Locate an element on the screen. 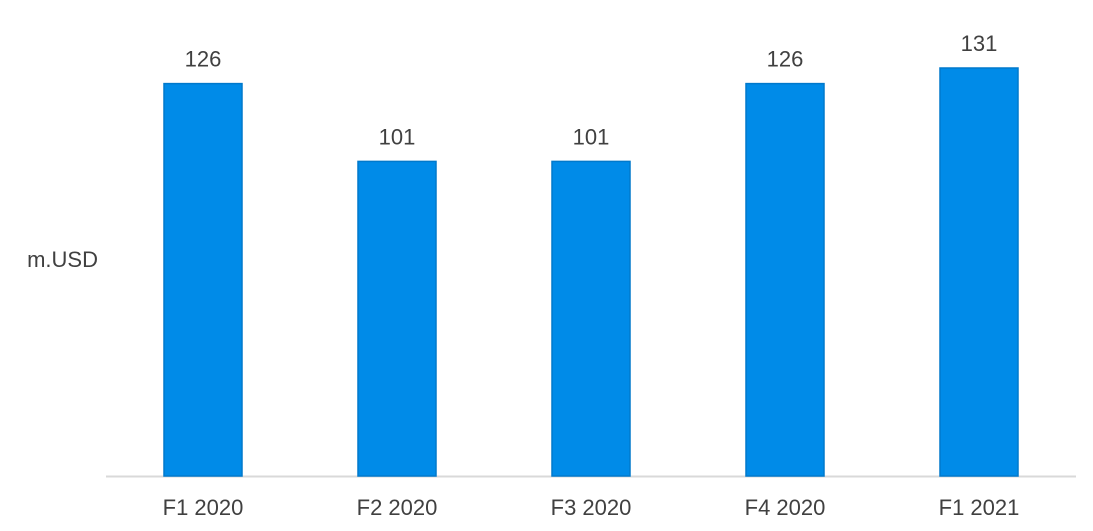 This screenshot has height=531, width=1093. x-tick-labels-group: F1 2020 F2 2020 F3 2020 F4 2020 F1 2021 is located at coordinates (591, 507).